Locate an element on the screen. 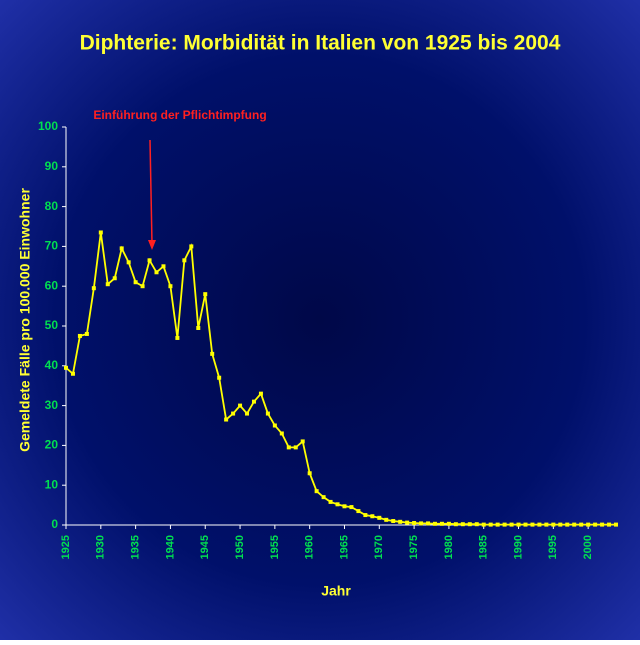 The width and height of the screenshot is (640, 645). y-tick-label: 0 is located at coordinates (54, 524).